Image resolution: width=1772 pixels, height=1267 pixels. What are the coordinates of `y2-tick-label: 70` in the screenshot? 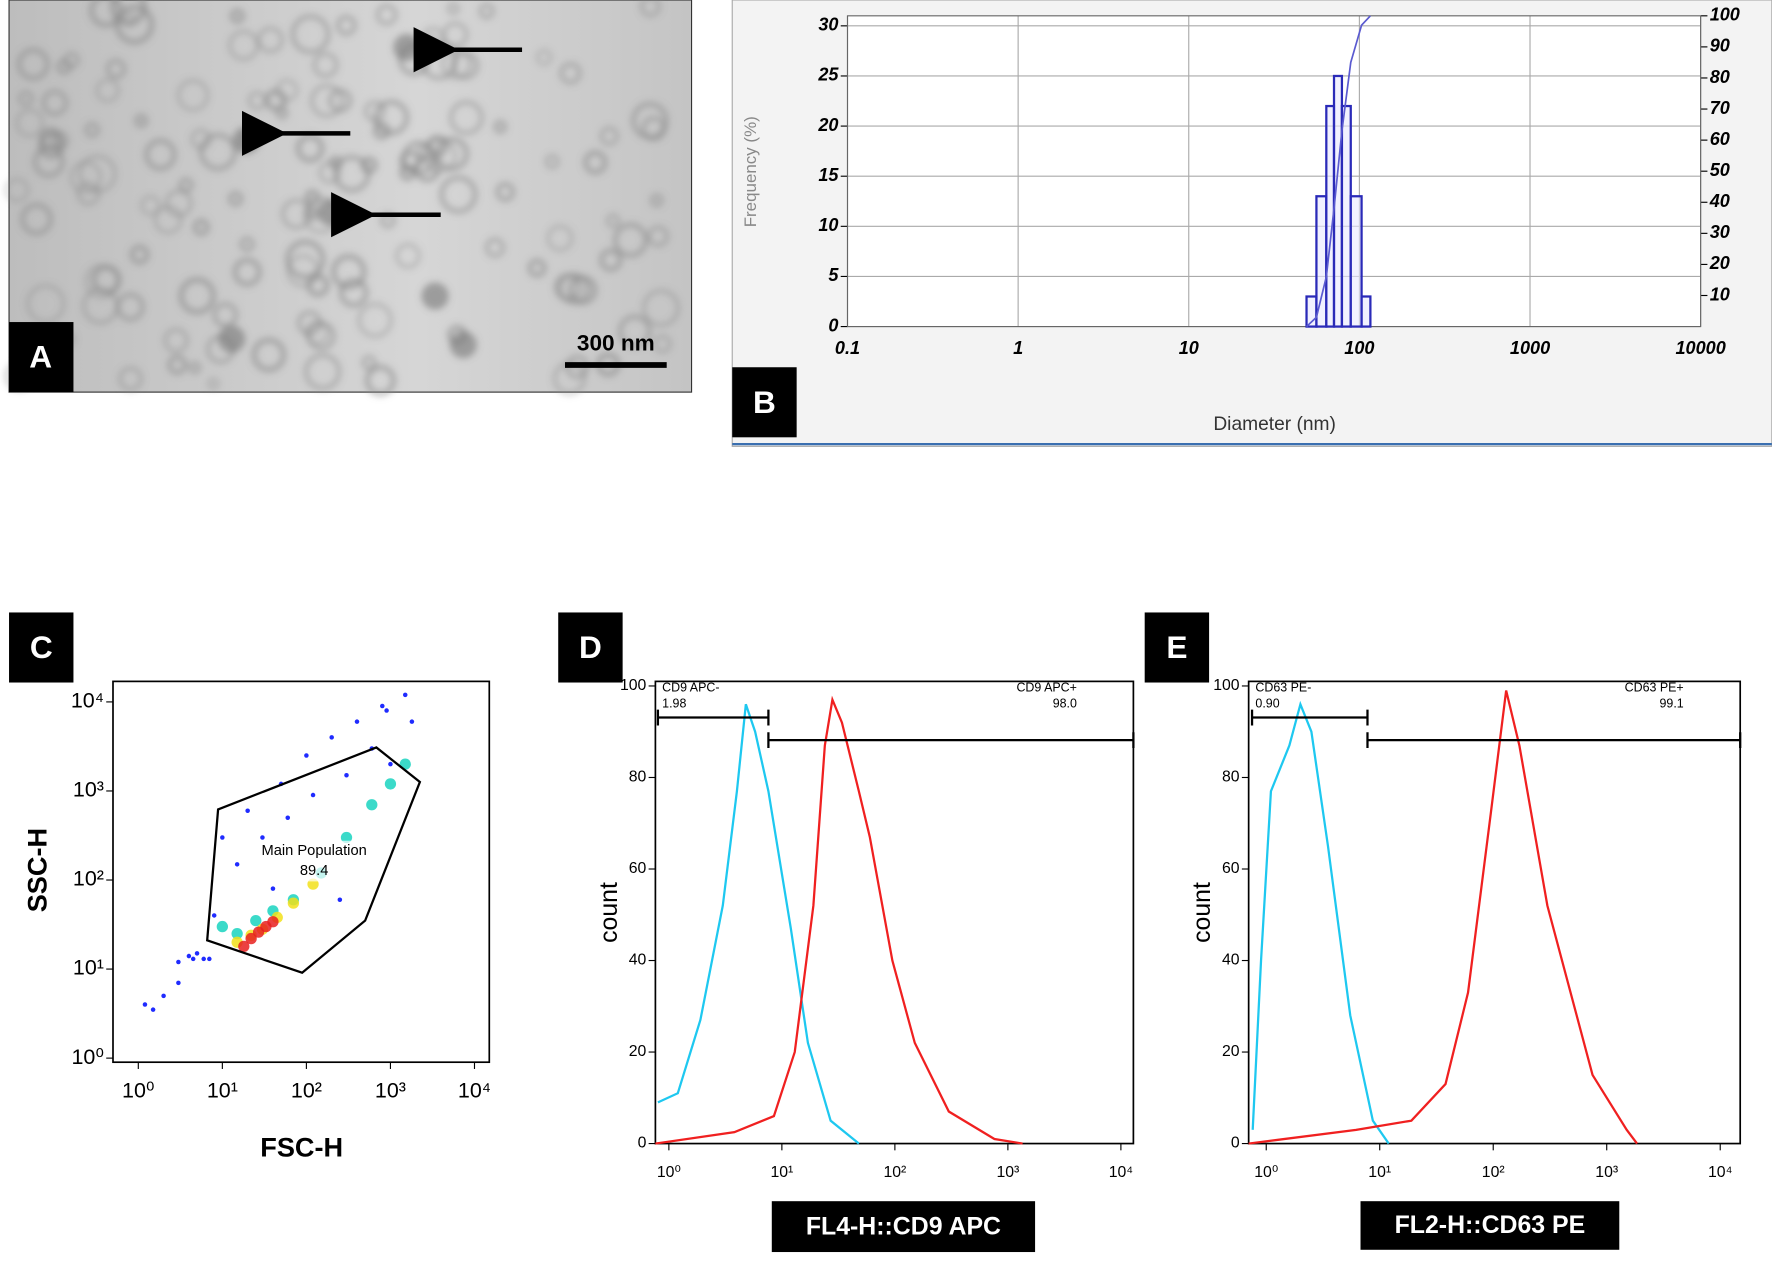 It's located at (1720, 108).